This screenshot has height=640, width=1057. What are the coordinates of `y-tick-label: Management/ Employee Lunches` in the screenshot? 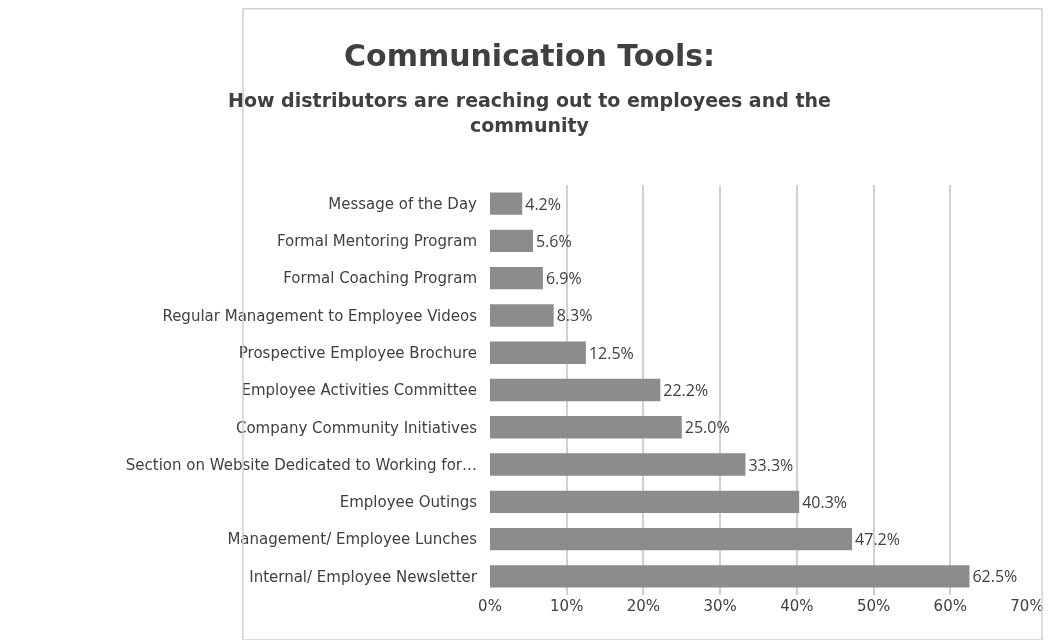 It's located at (352, 539).